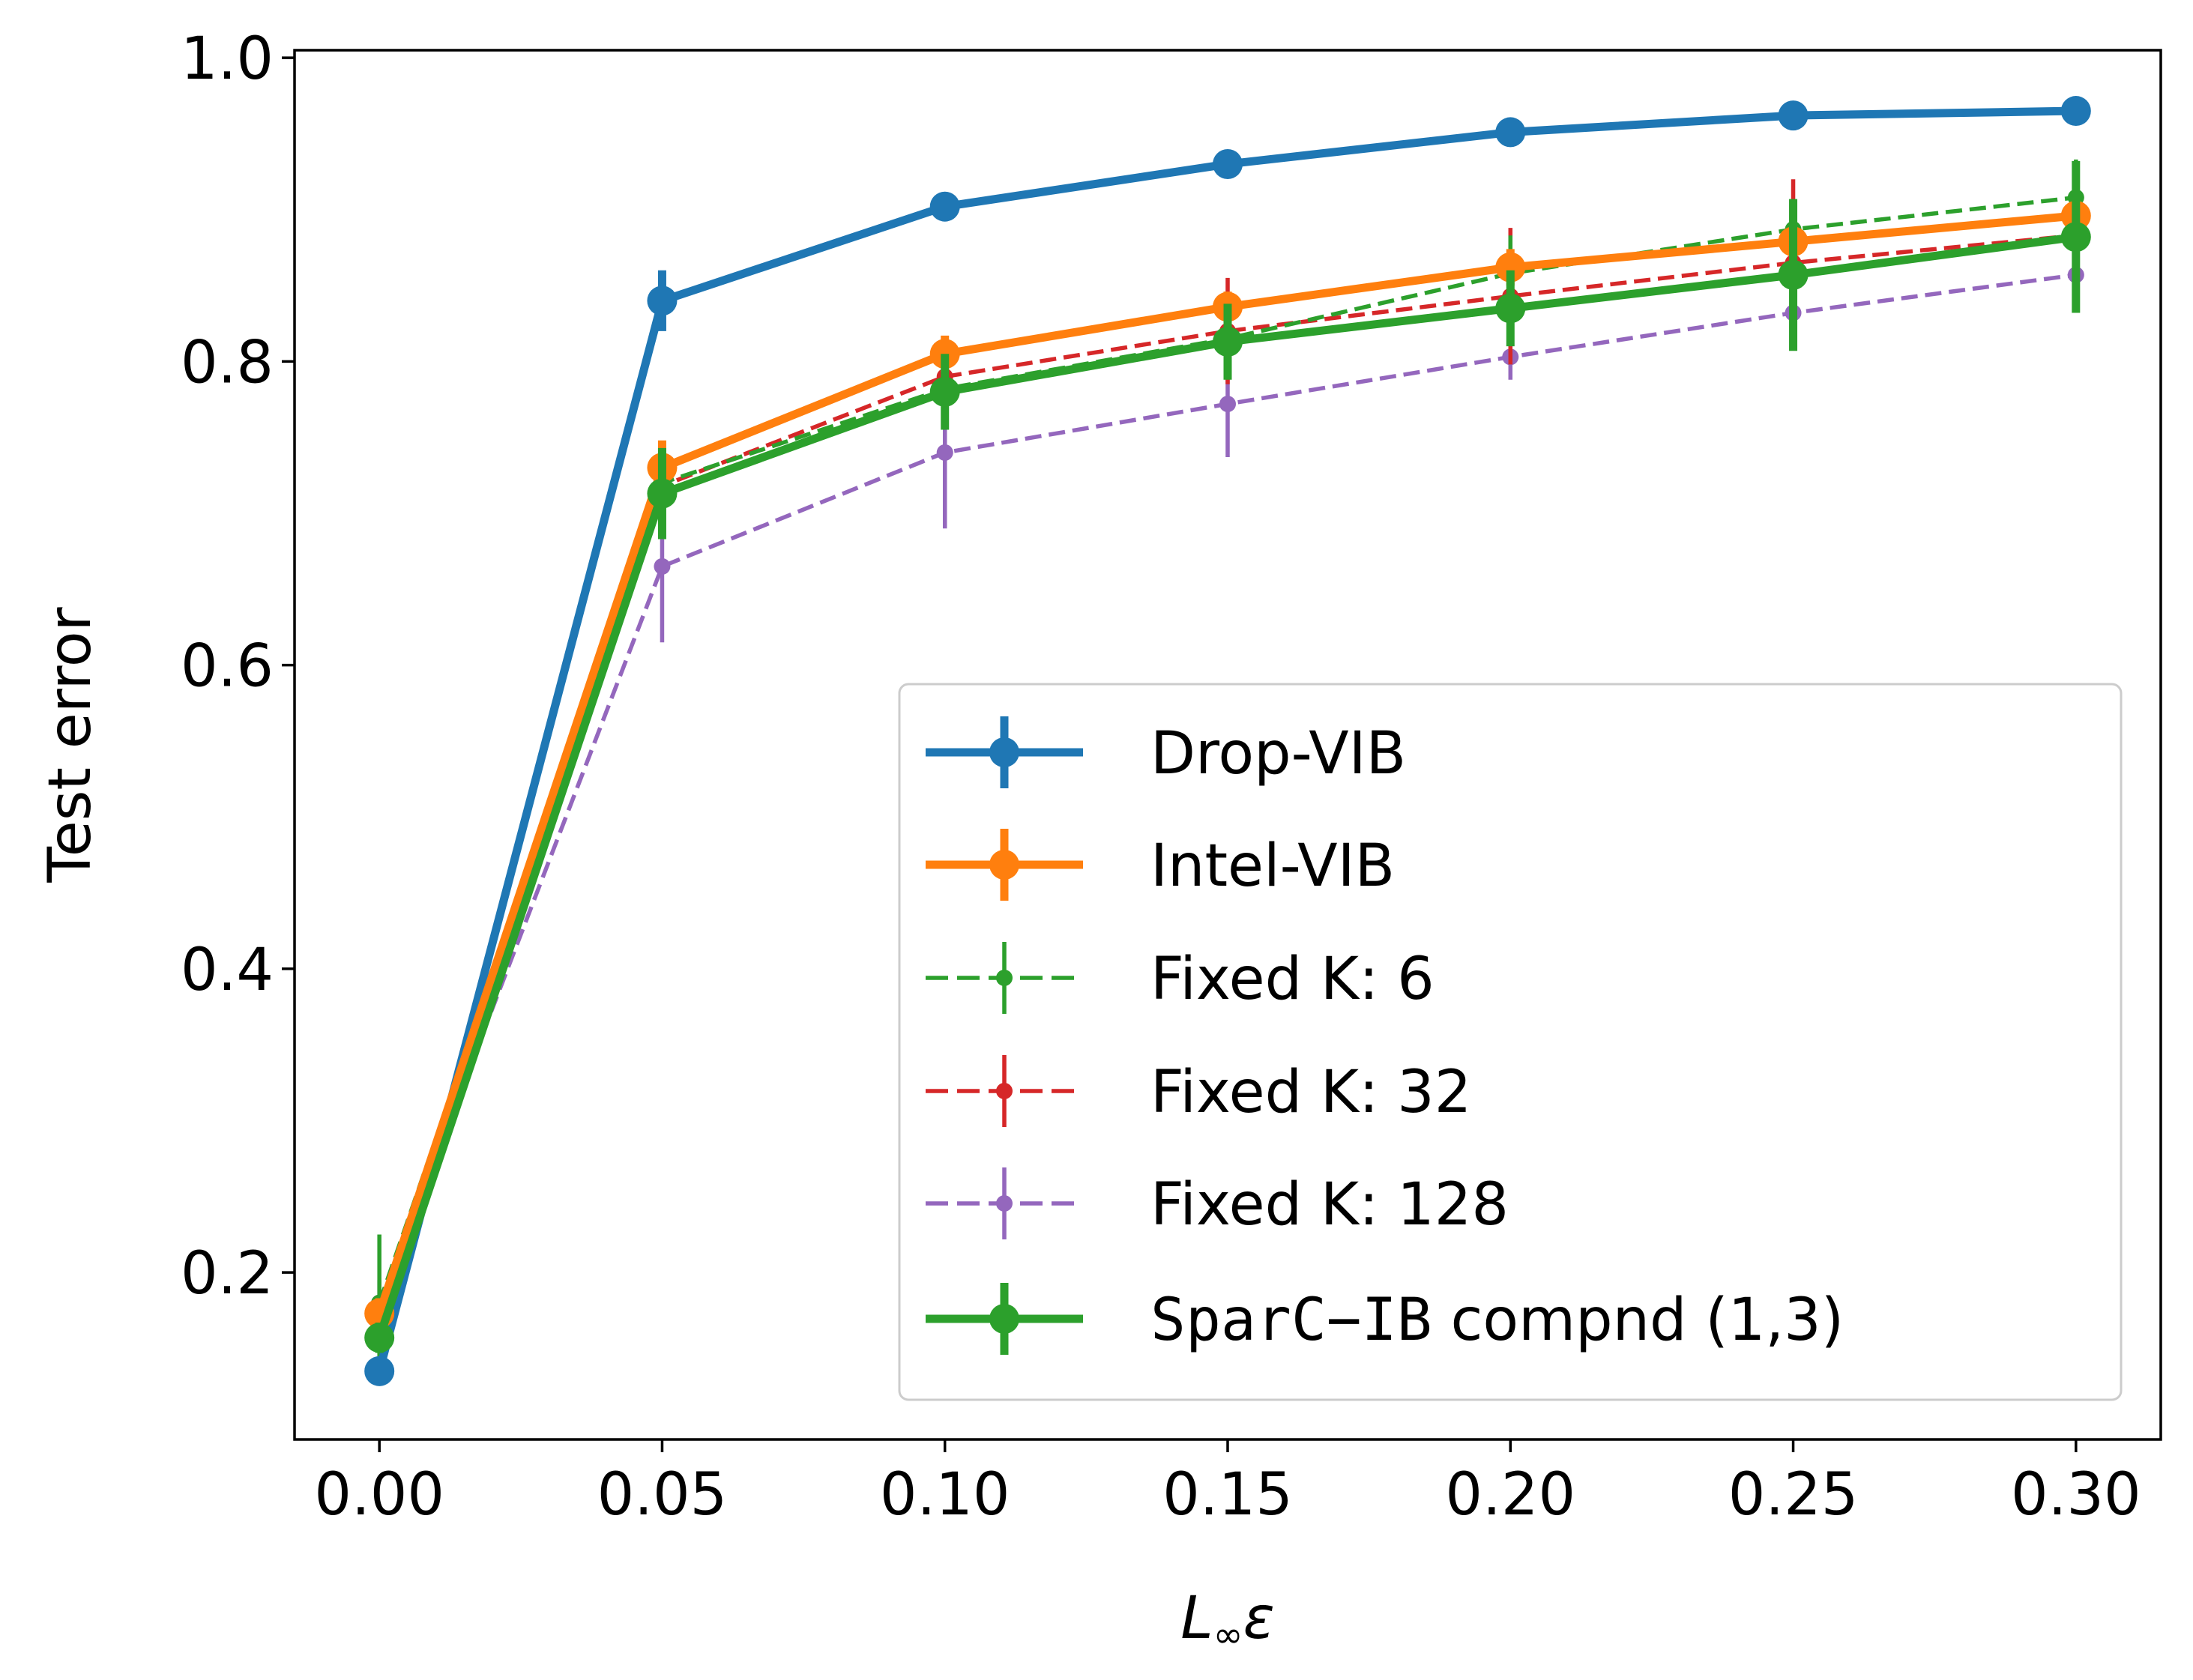  Describe the element at coordinates (1291, 1320) in the screenshot. I see `legend-label-mono: SparC−IB` at that location.